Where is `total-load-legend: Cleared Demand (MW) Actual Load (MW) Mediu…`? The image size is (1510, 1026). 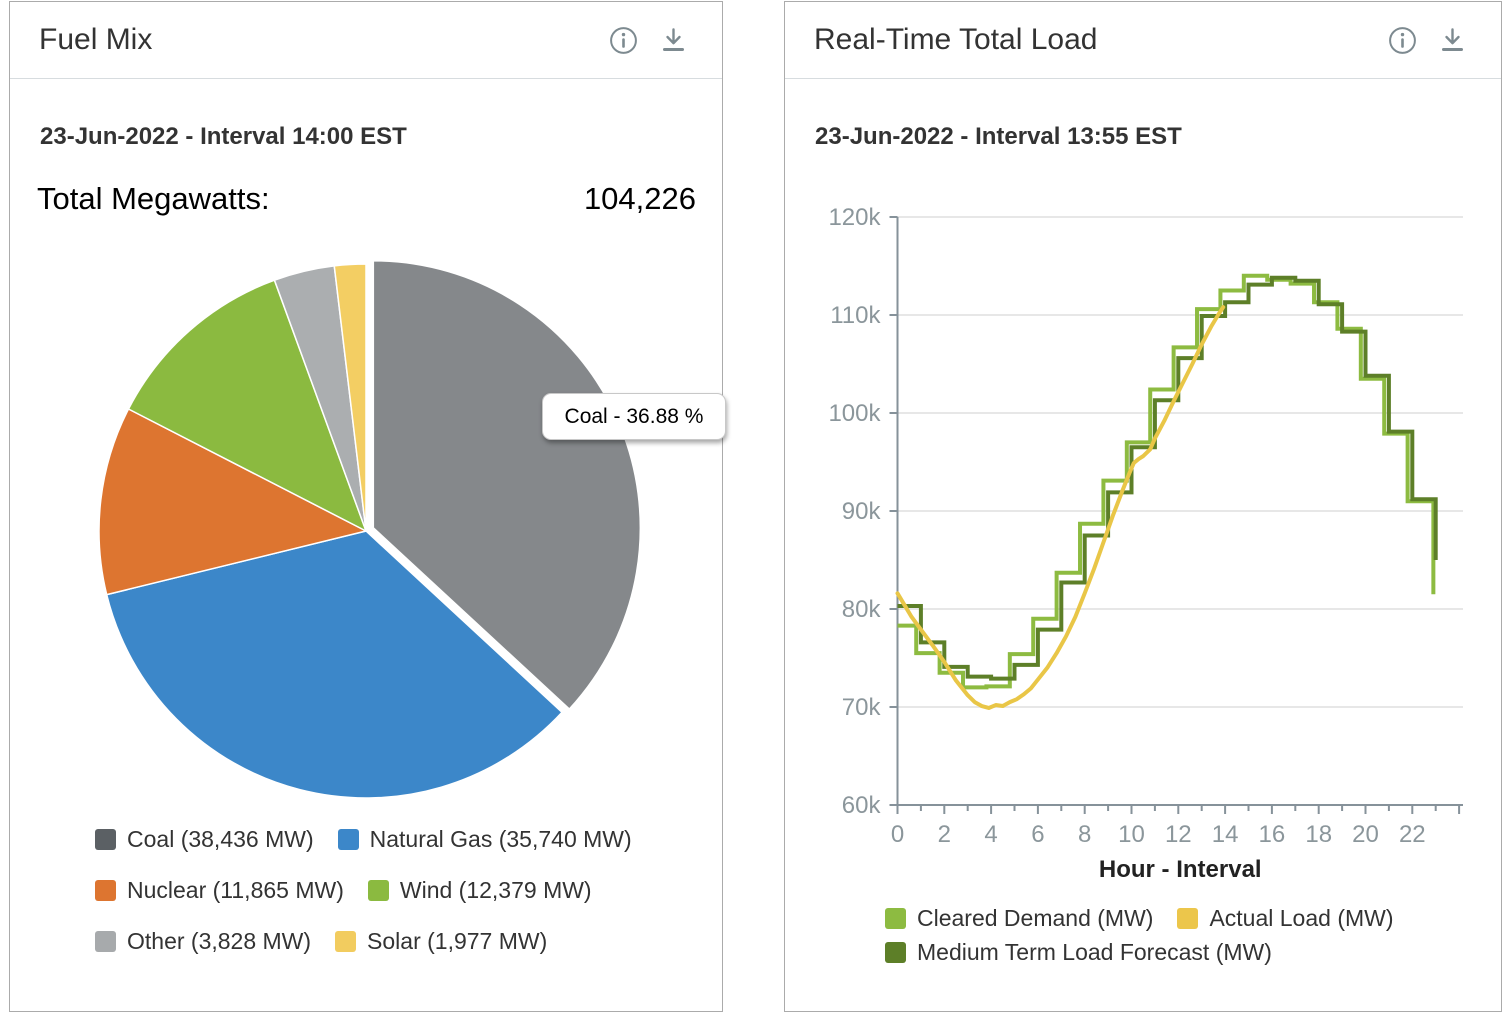
total-load-legend: Cleared Demand (MW) Actual Load (MW) Mediu… is located at coordinates (1139, 935).